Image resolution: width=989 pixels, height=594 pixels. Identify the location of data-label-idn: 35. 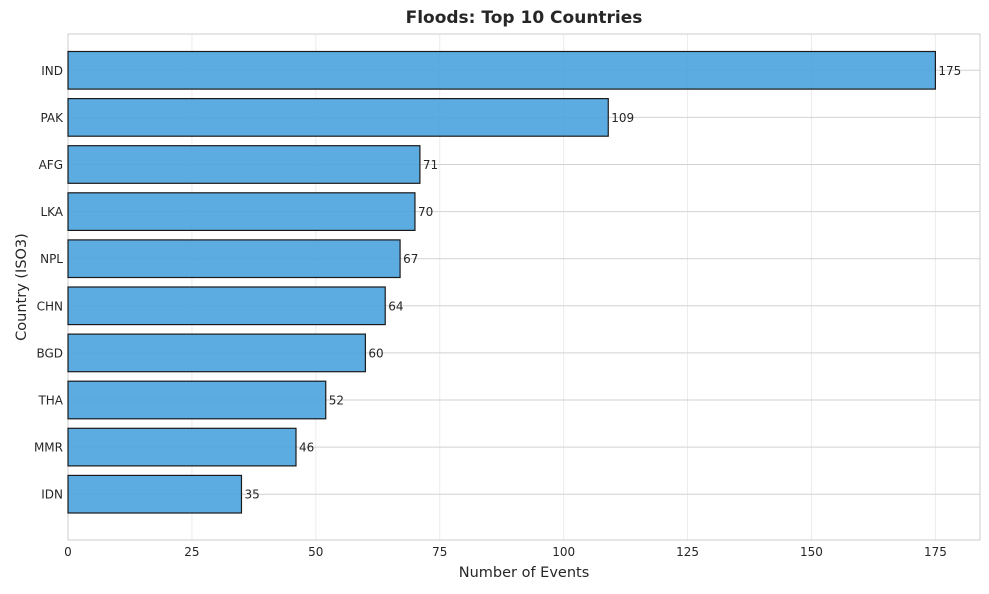
(251, 495).